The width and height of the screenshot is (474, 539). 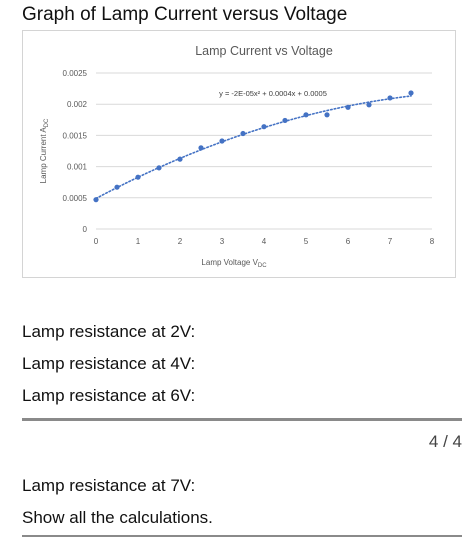 I want to click on question-2v: Lamp resistance at 2V:, so click(x=109, y=331).